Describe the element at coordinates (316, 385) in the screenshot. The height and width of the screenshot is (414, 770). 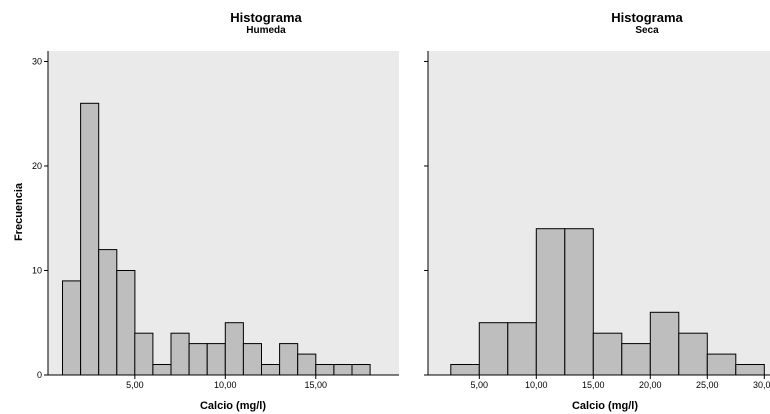
I see `left-x-tick-label: 15,00` at that location.